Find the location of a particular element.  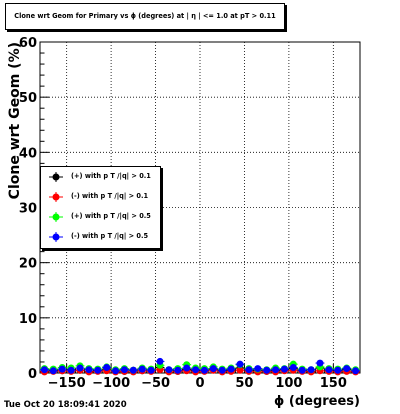

legend-item-plus-01: (+) with p T /|q| > 0.1 is located at coordinates (100, 177).